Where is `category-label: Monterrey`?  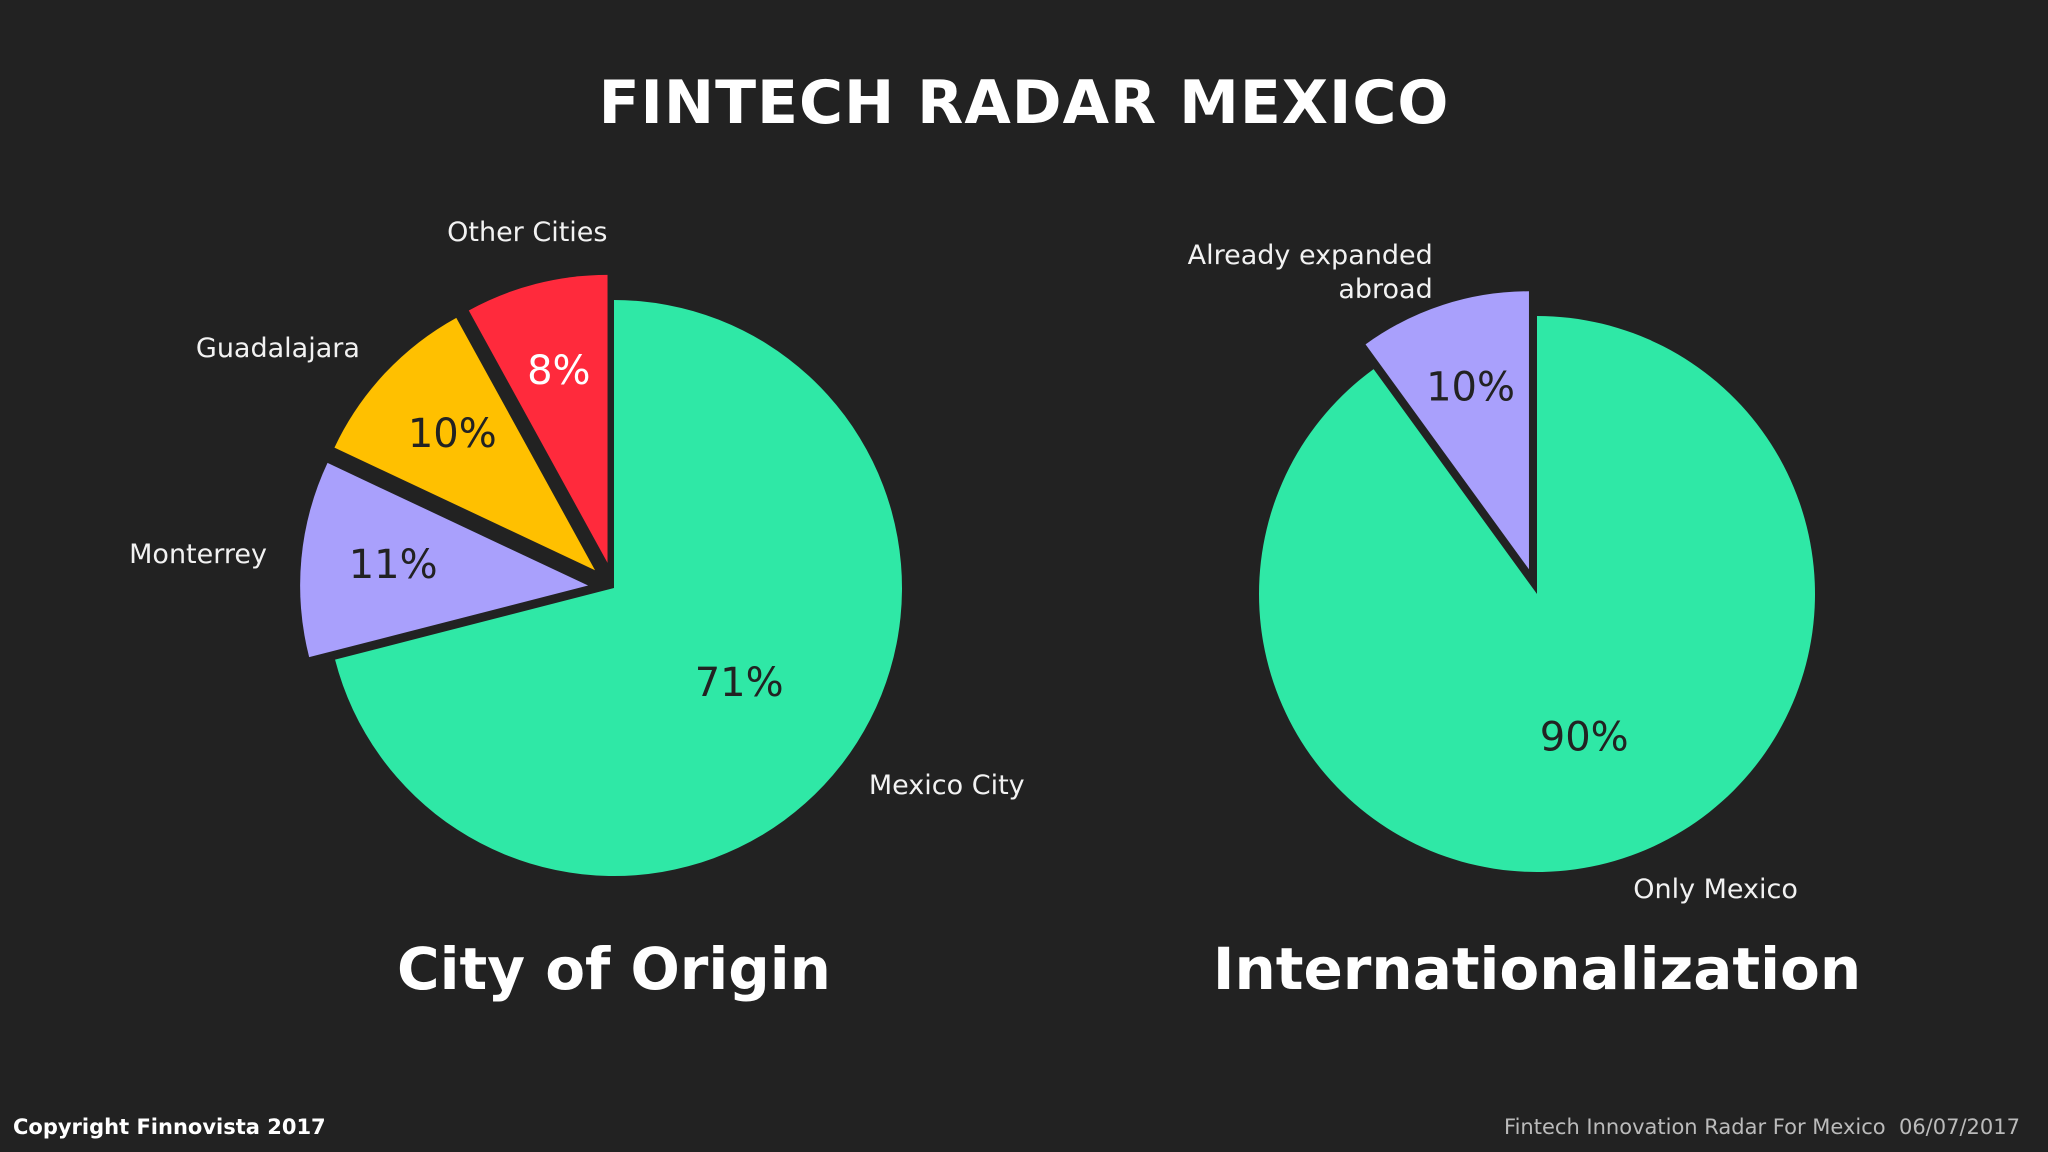
category-label: Monterrey is located at coordinates (198, 555).